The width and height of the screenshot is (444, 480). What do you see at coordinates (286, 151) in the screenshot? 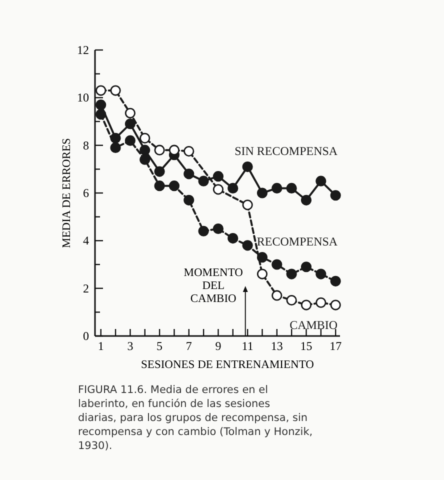
I see `series-label: SIN RECOMPENSA` at bounding box center [286, 151].